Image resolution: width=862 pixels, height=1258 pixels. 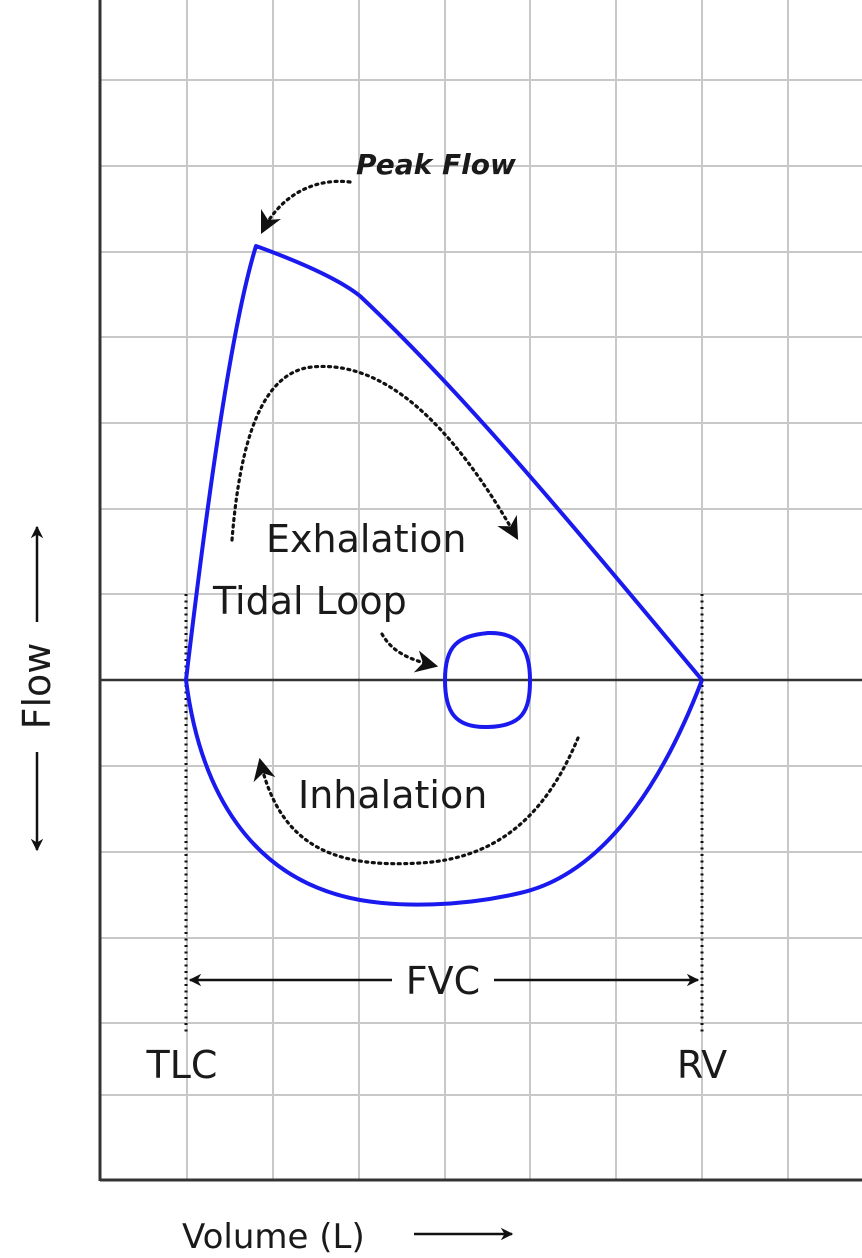 I want to click on inhalation-label: Inhalation, so click(x=392, y=795).